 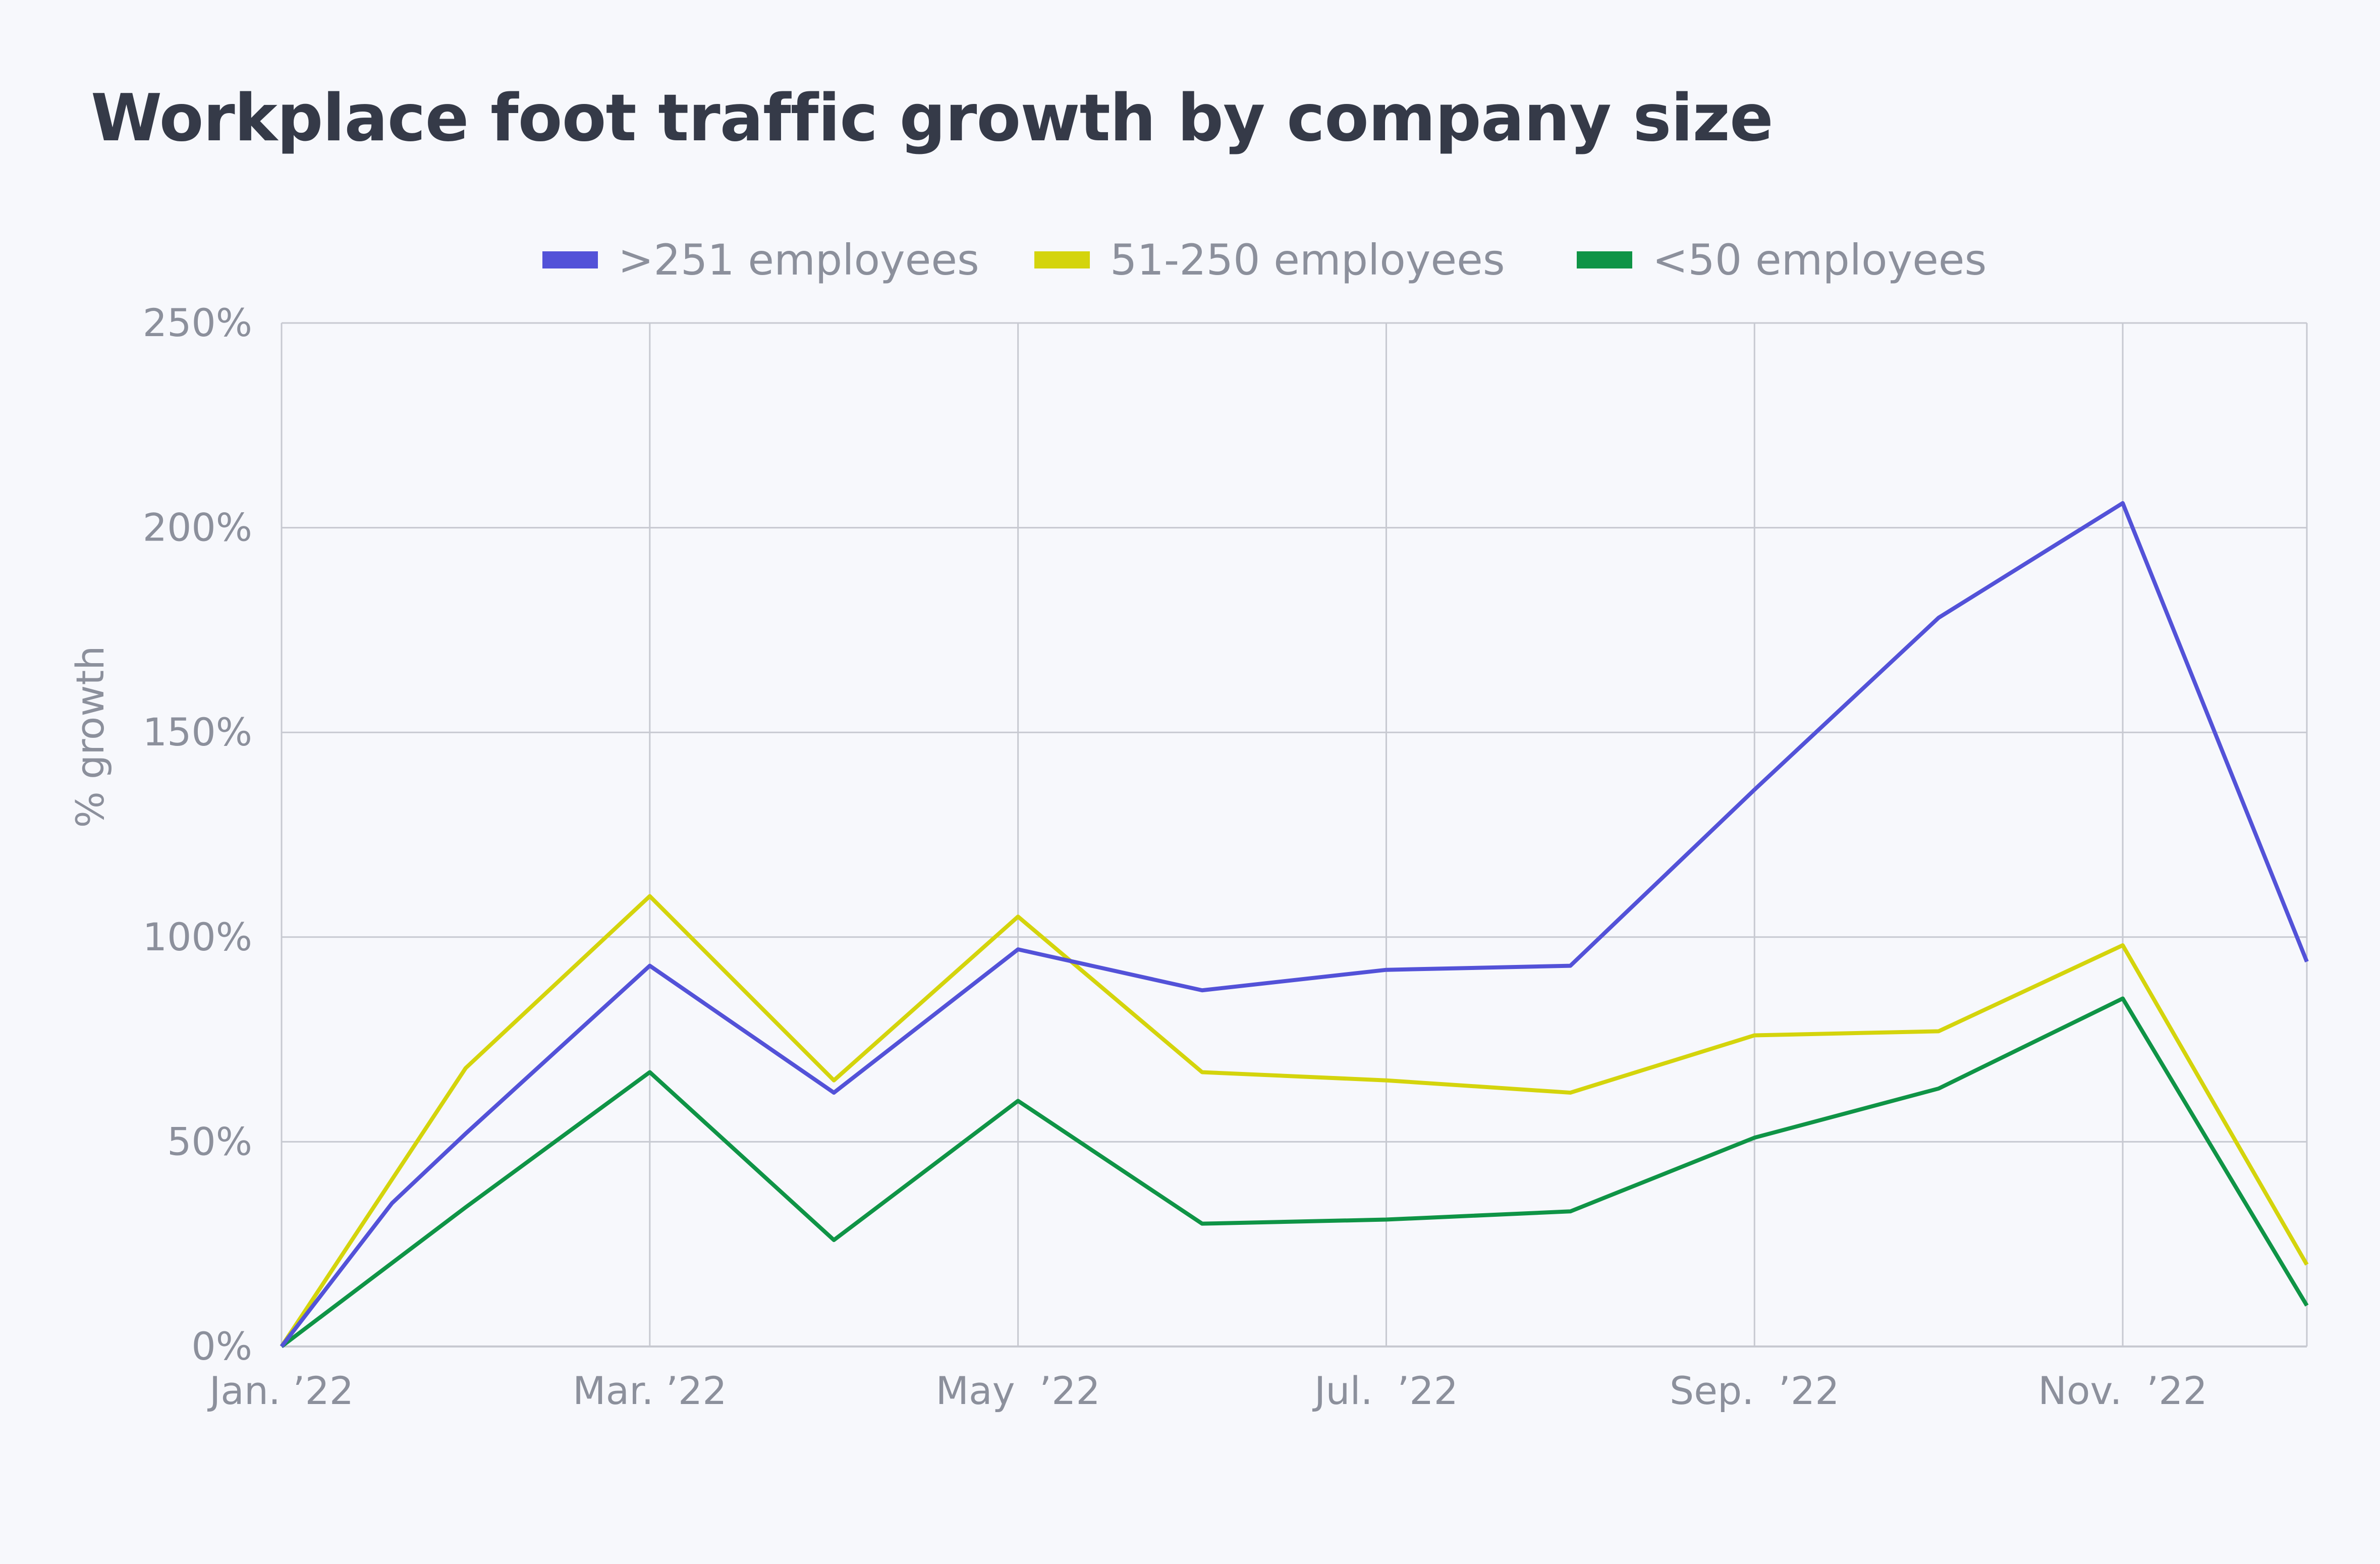 I want to click on y-tick-label: 50%, so click(x=210, y=1141).